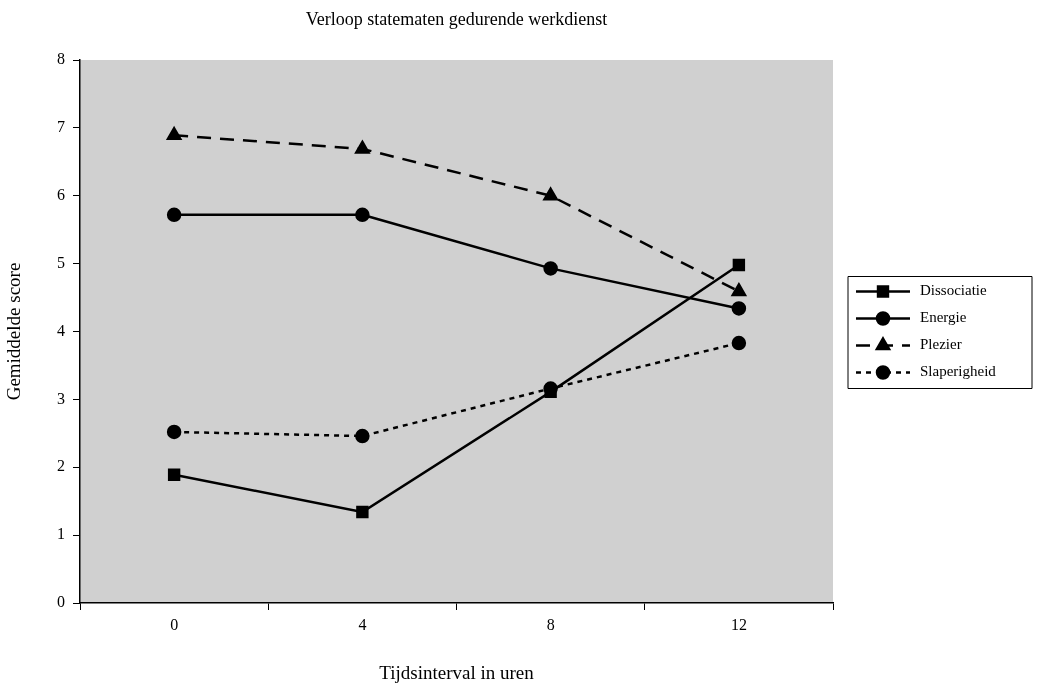 This screenshot has width=1043, height=689. What do you see at coordinates (61, 262) in the screenshot?
I see `y-tick-label: 5` at bounding box center [61, 262].